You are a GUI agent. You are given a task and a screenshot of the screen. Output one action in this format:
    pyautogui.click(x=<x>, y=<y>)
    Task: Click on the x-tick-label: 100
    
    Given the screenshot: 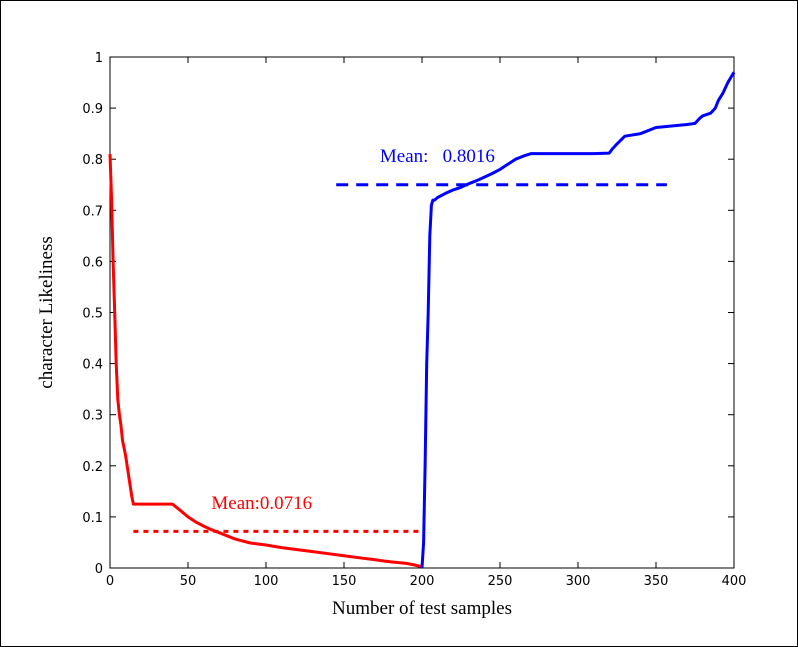 What is the action you would take?
    pyautogui.click(x=266, y=581)
    